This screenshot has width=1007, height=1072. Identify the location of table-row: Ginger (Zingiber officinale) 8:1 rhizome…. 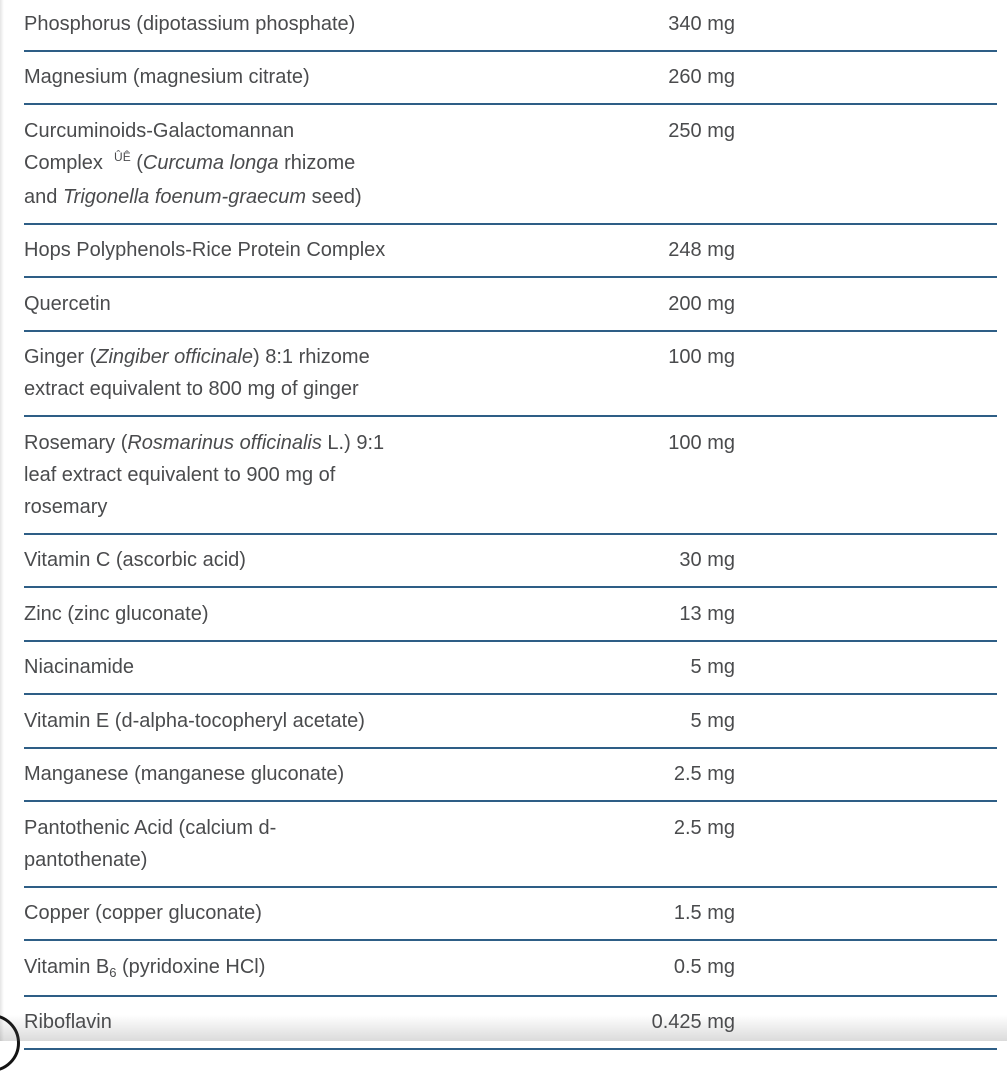
(510, 374).